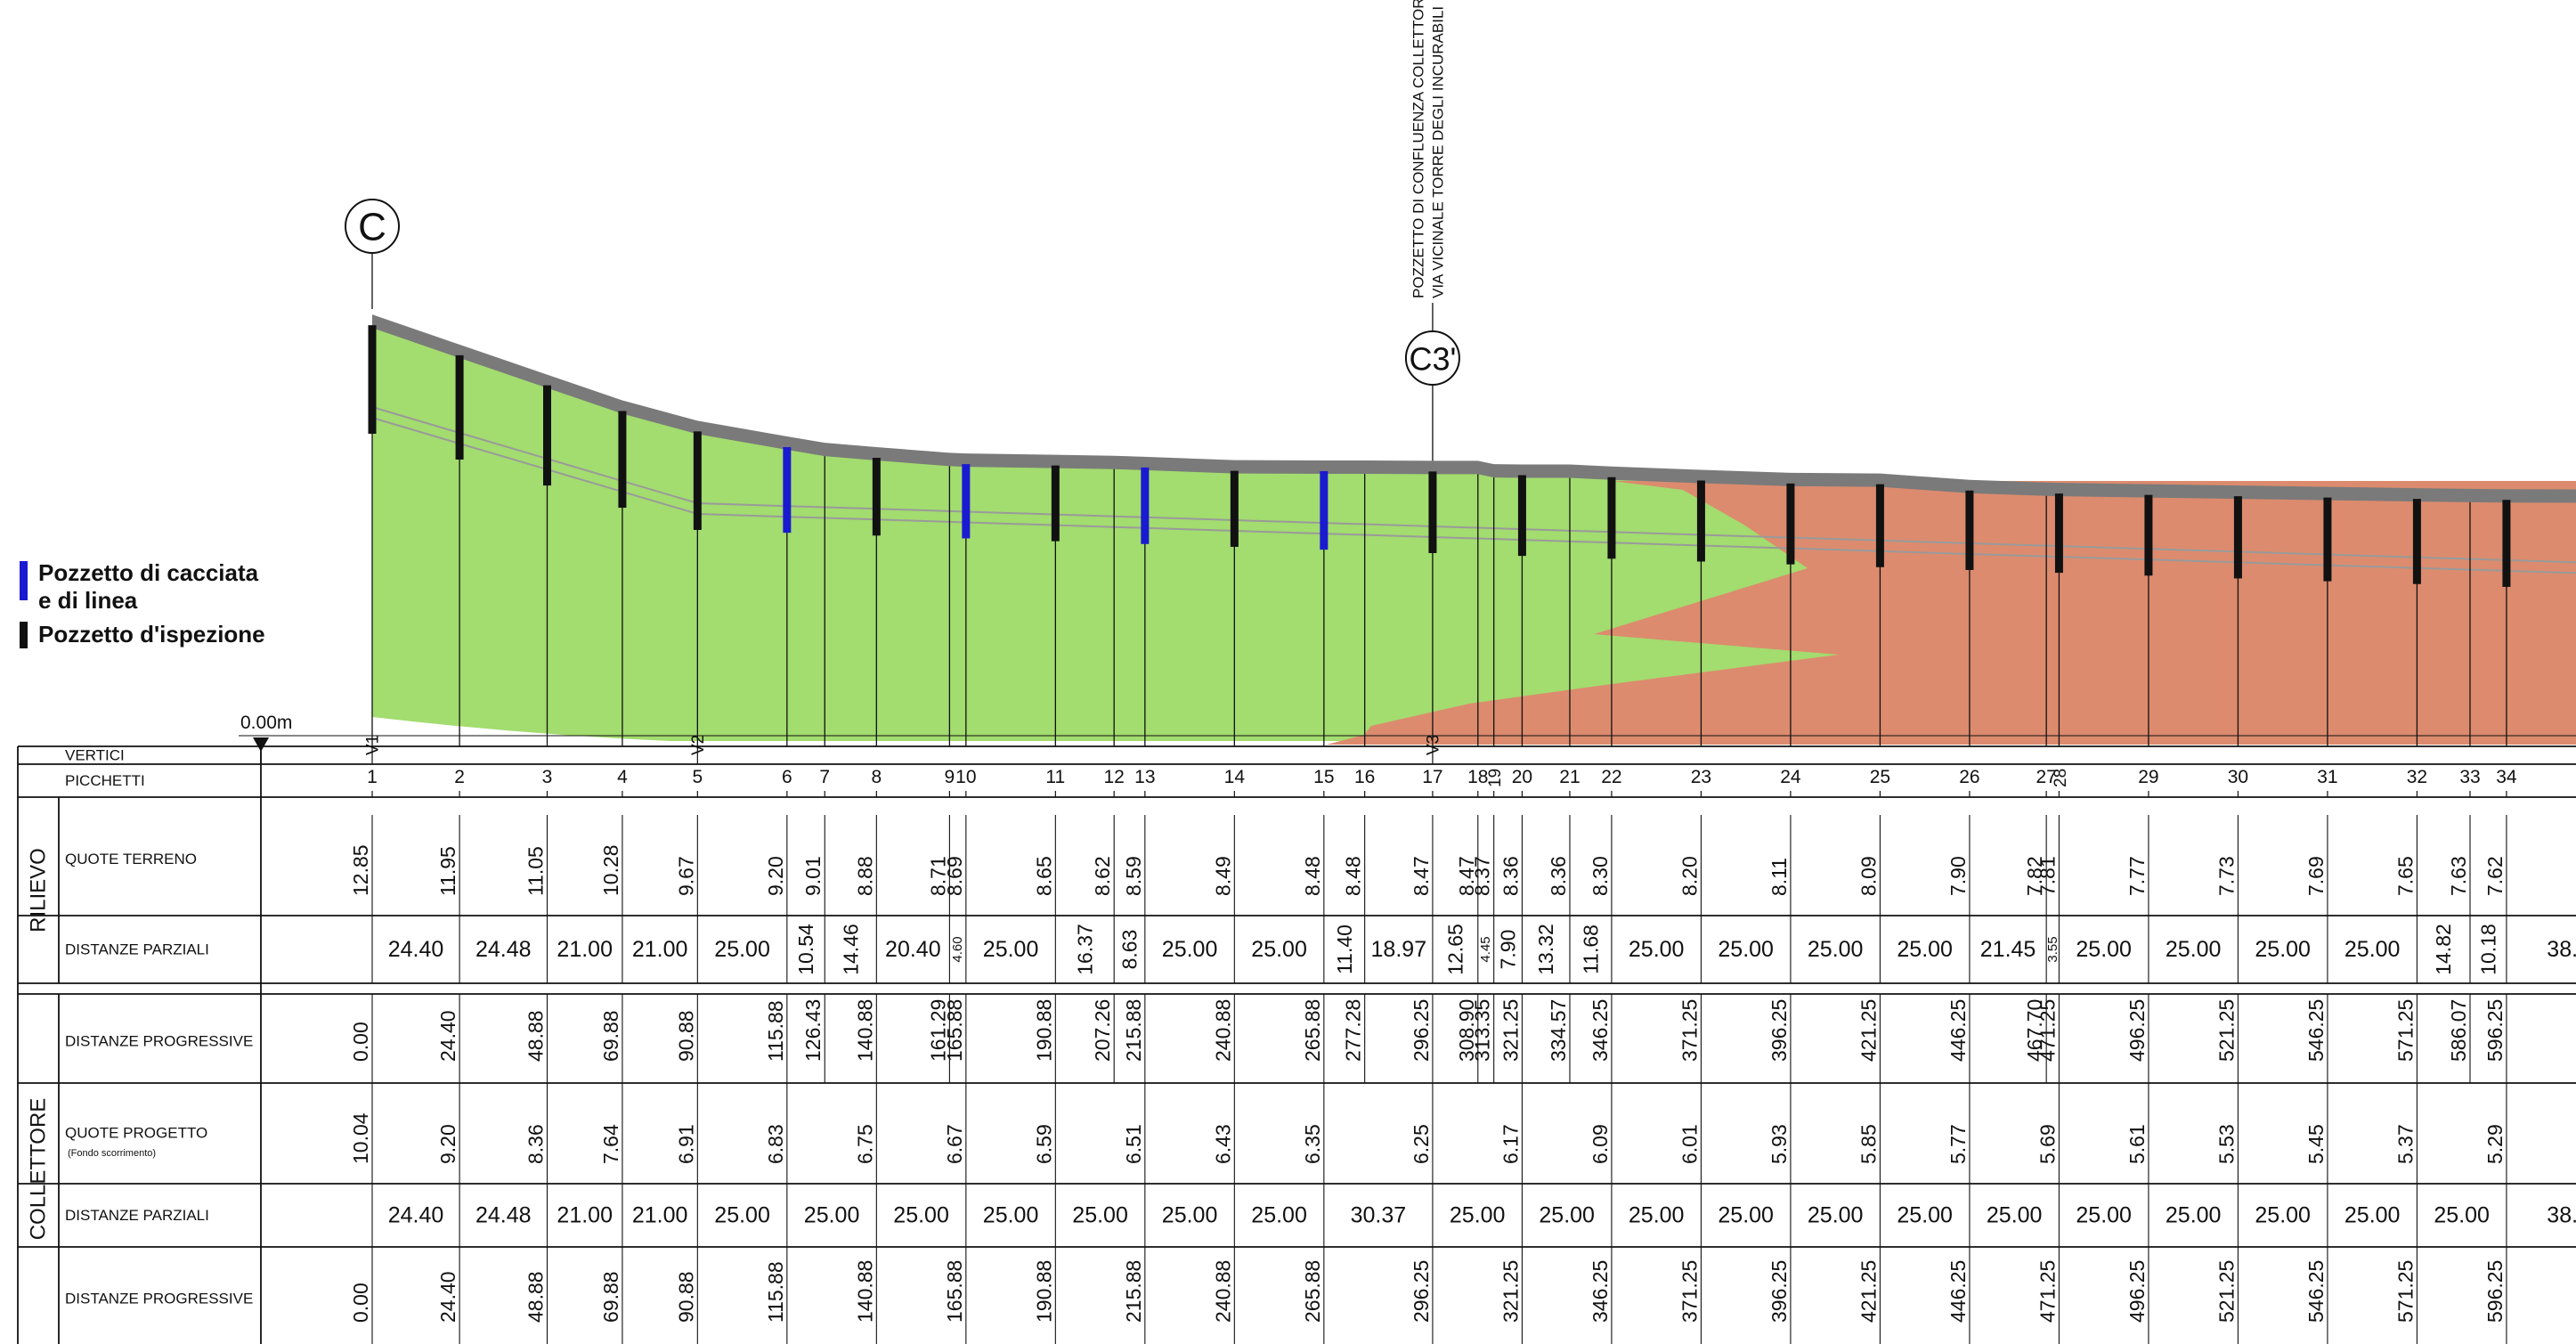  I want to click on rilievo-progressive-value: 240.88, so click(1222, 1031).